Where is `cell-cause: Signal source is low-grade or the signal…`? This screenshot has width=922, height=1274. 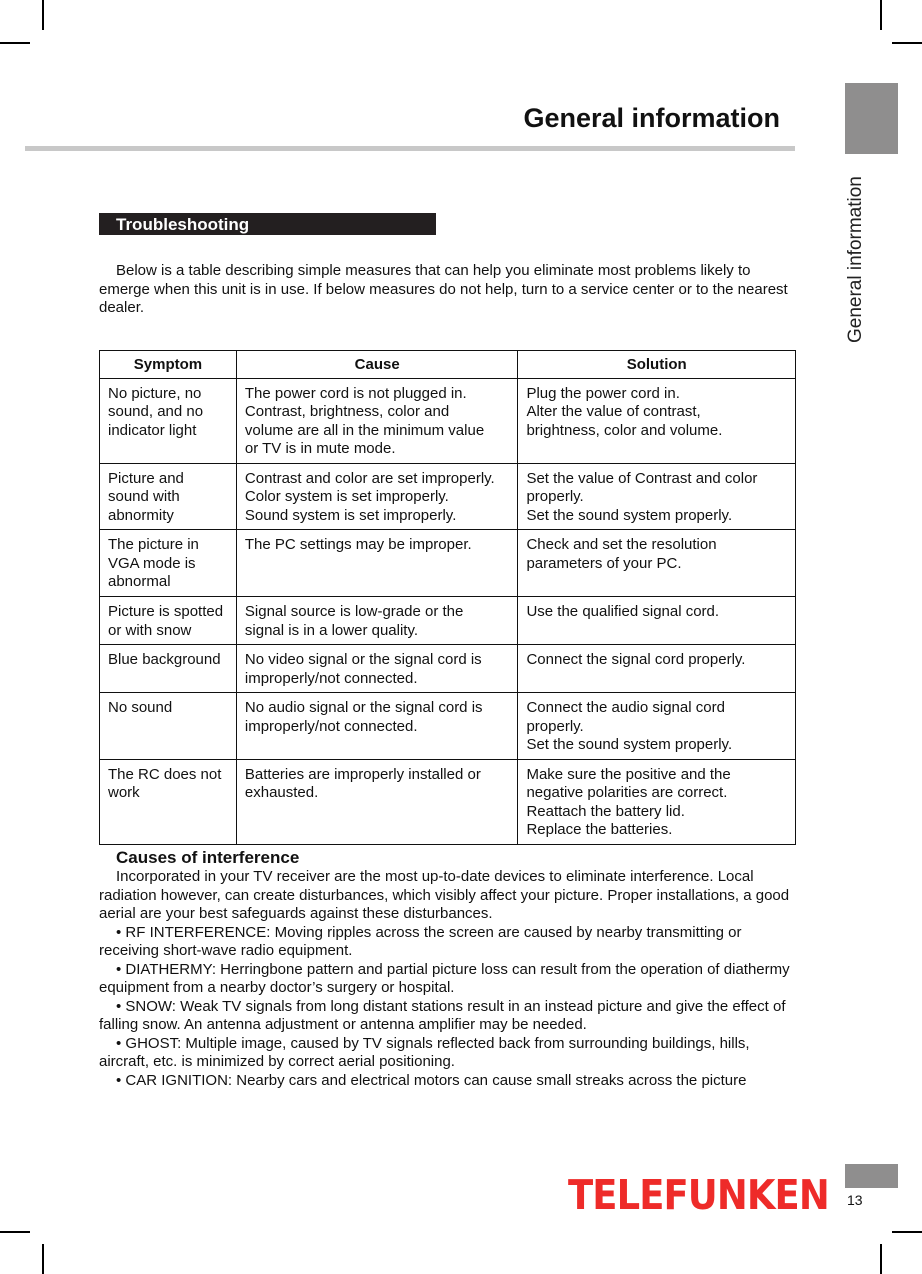 cell-cause: Signal source is low-grade or the signal… is located at coordinates (377, 620).